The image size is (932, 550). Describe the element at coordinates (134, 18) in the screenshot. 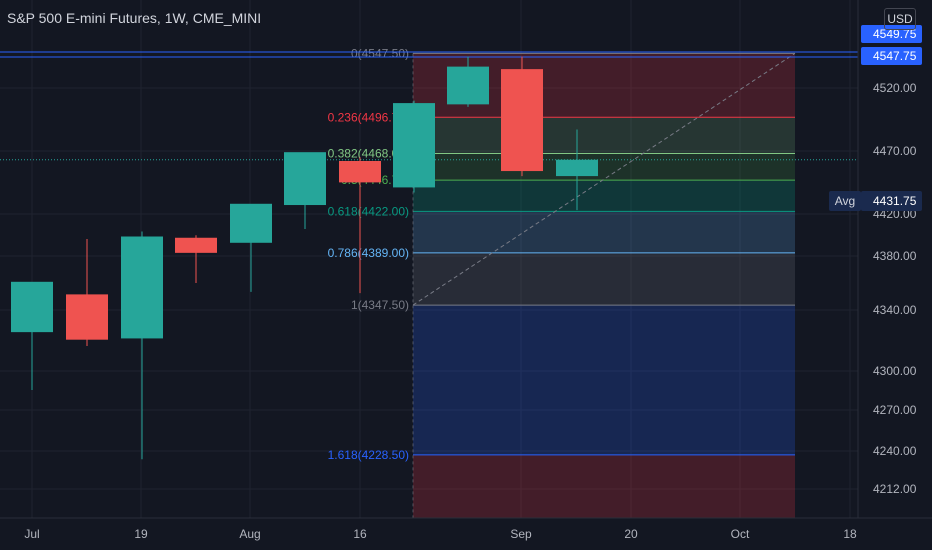

I see `chart-title: S&P 500 E-mini Futures, 1W, CME_MINI` at that location.